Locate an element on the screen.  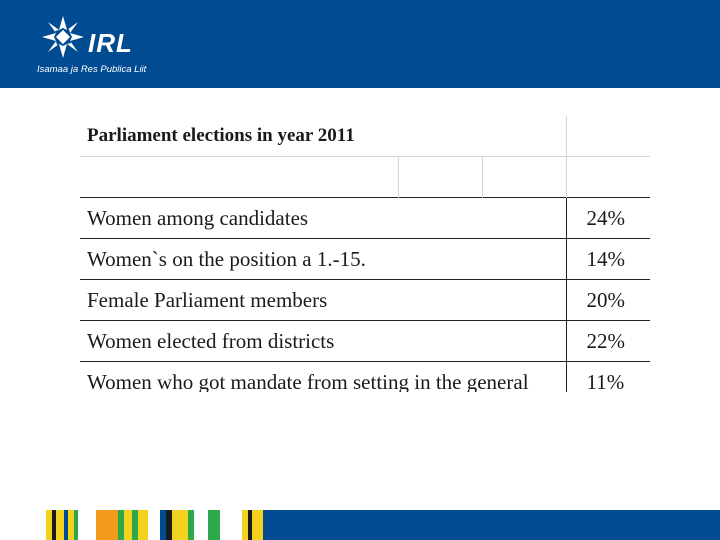
row-label: Women among candidates is located at coordinates (323, 218).